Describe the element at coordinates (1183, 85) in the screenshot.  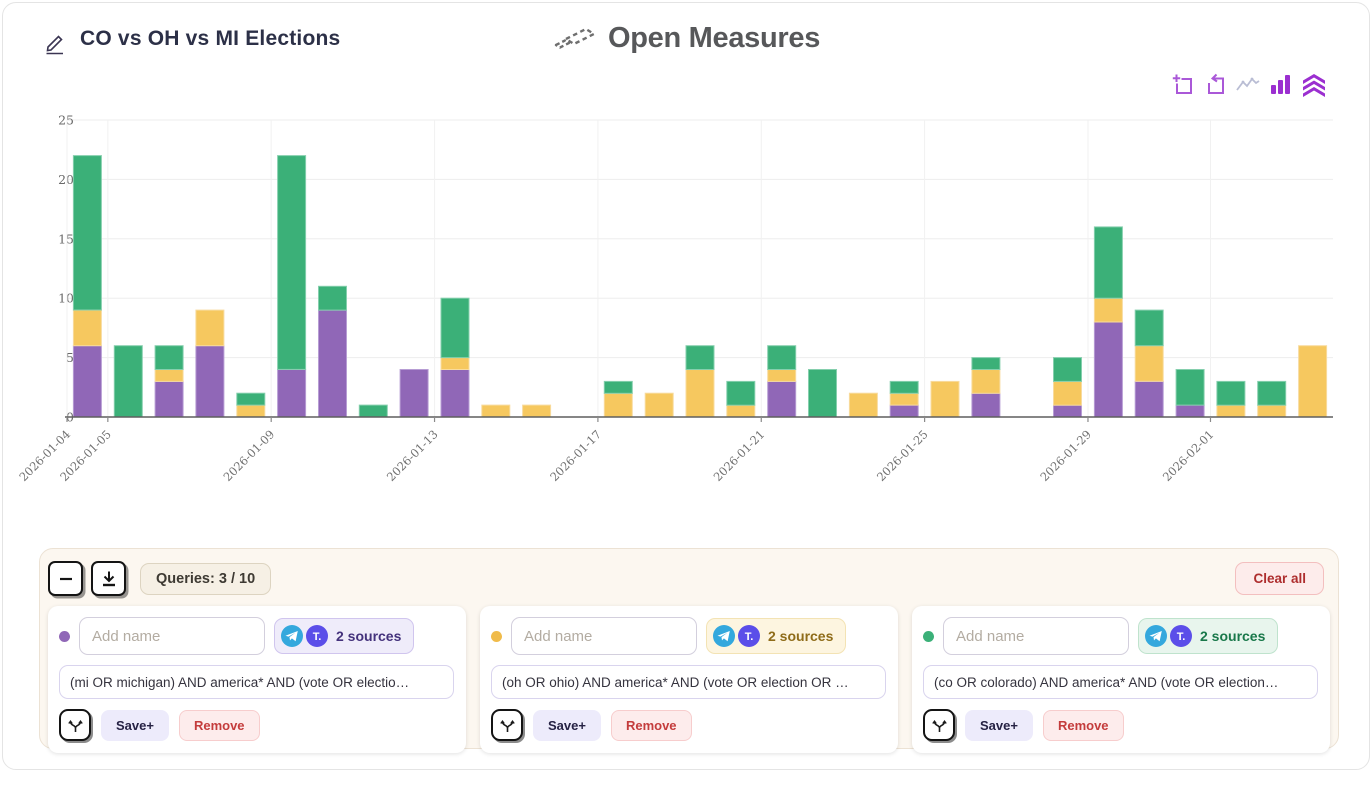
I see `box-zoom-icon` at that location.